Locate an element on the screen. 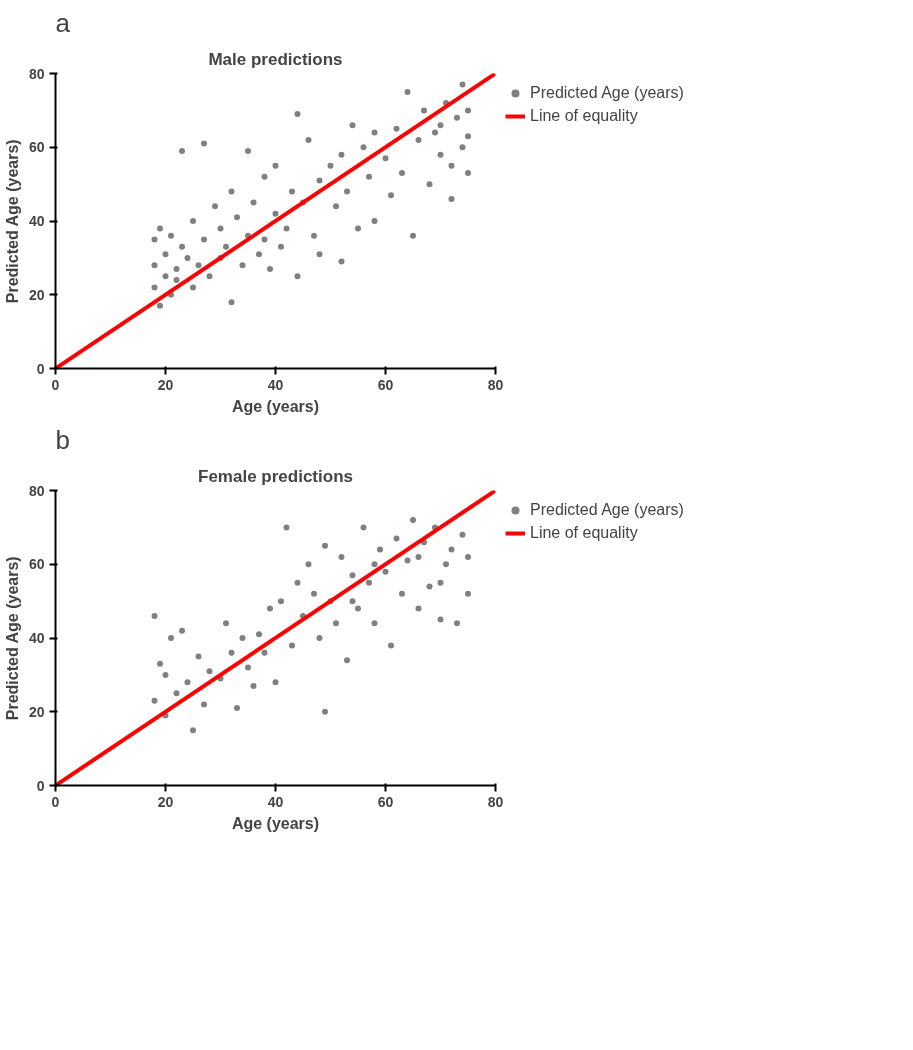 The height and width of the screenshot is (1050, 913). text: a is located at coordinates (63, 22).